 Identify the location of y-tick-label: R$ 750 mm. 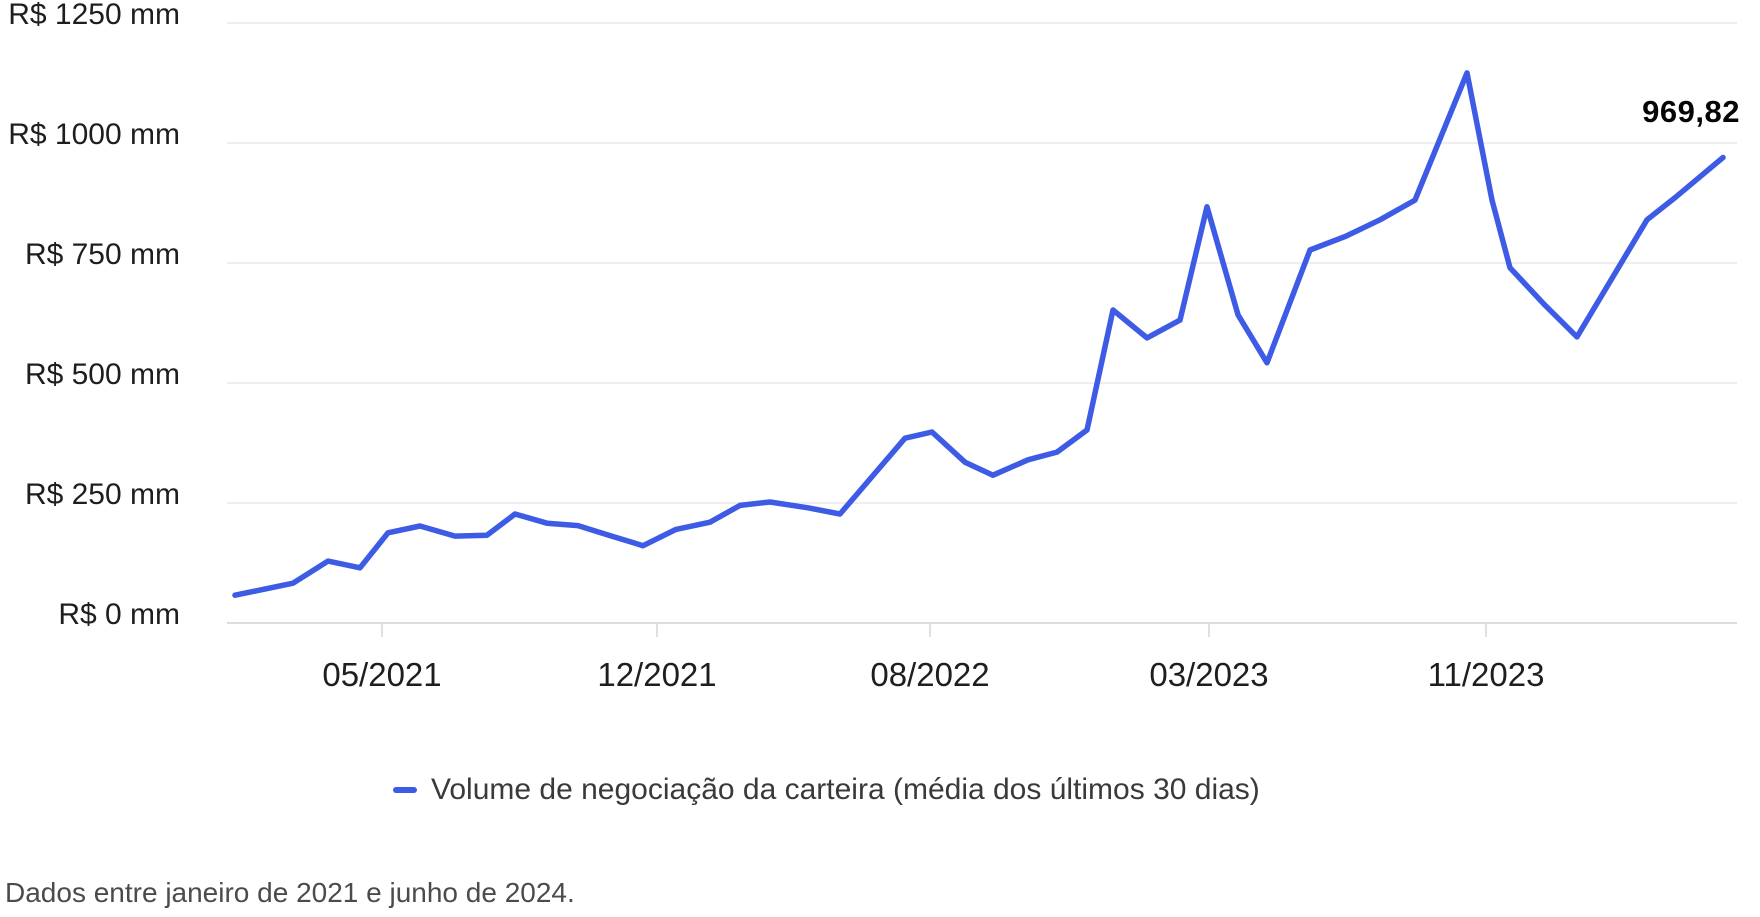
(102, 254).